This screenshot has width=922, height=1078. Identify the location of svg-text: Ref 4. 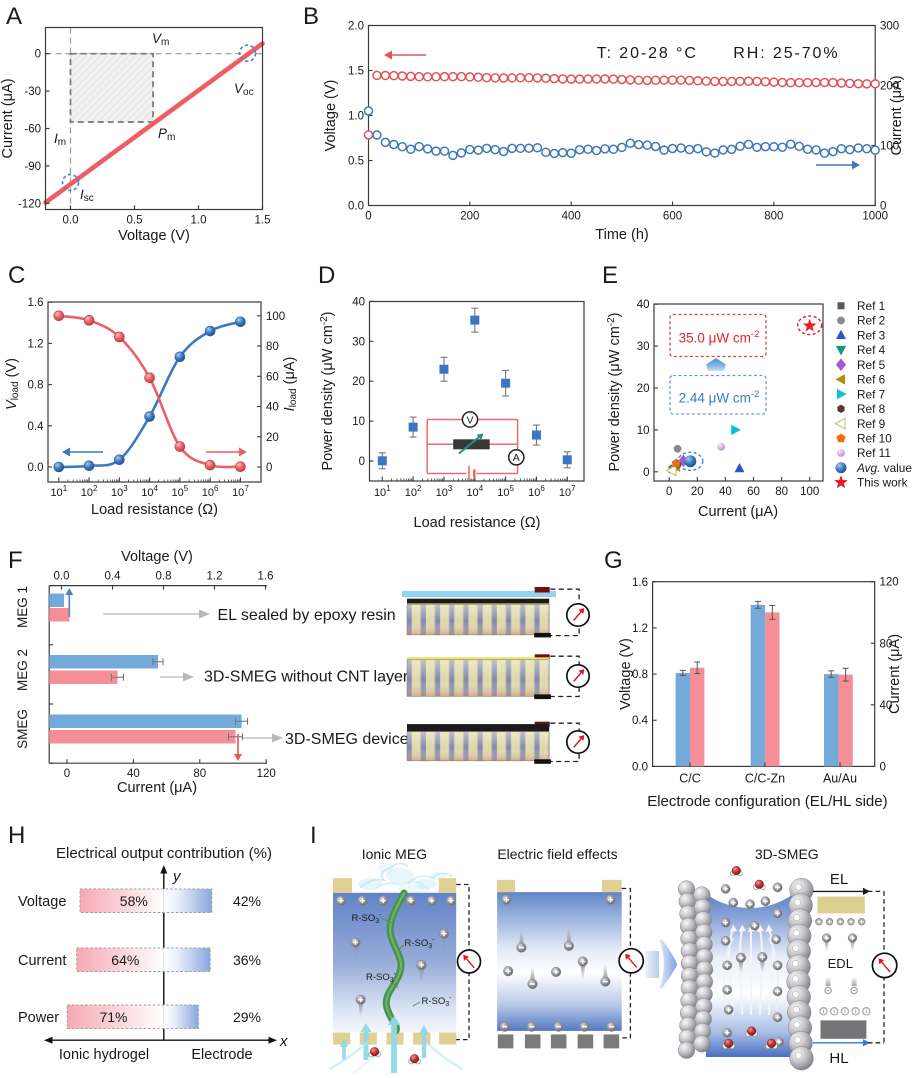
(871, 350).